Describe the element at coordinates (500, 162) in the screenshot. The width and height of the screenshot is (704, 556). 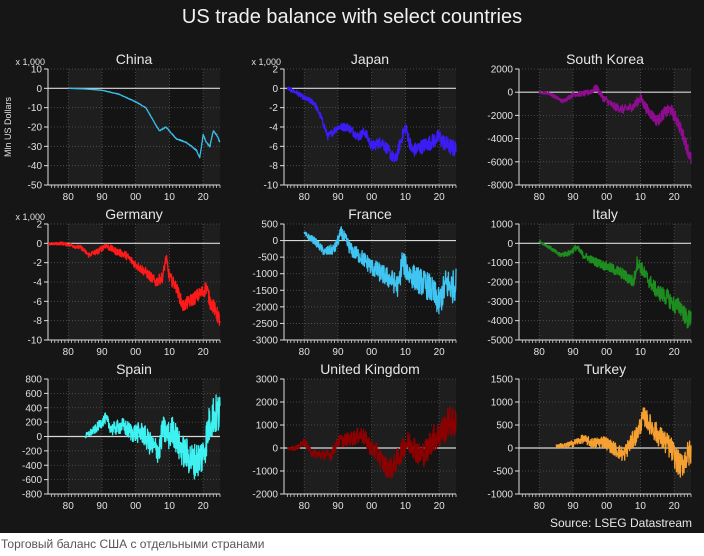
I see `y-tick-label: -6000` at that location.